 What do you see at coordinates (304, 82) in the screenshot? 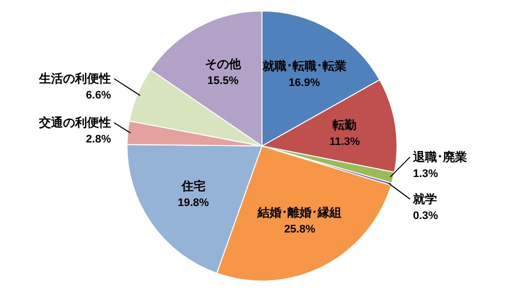
I see `data-label: 16.9%` at bounding box center [304, 82].